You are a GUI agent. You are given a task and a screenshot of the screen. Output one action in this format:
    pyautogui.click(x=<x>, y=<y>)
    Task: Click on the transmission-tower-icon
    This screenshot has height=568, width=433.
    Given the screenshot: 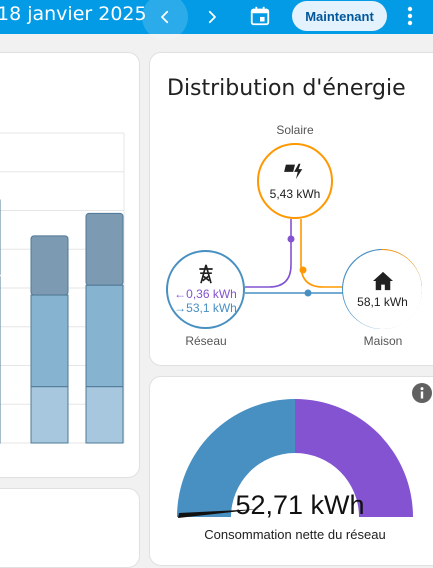 What is the action you would take?
    pyautogui.click(x=205, y=274)
    